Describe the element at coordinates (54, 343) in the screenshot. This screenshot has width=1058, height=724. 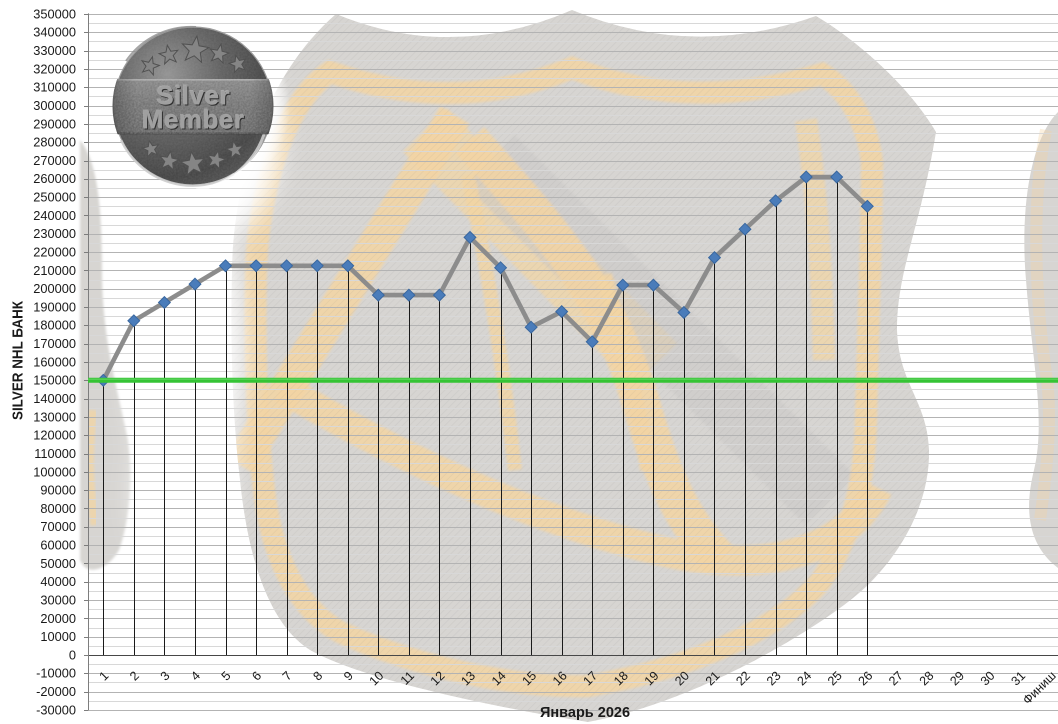
I see `svg-text: 170000` at that location.